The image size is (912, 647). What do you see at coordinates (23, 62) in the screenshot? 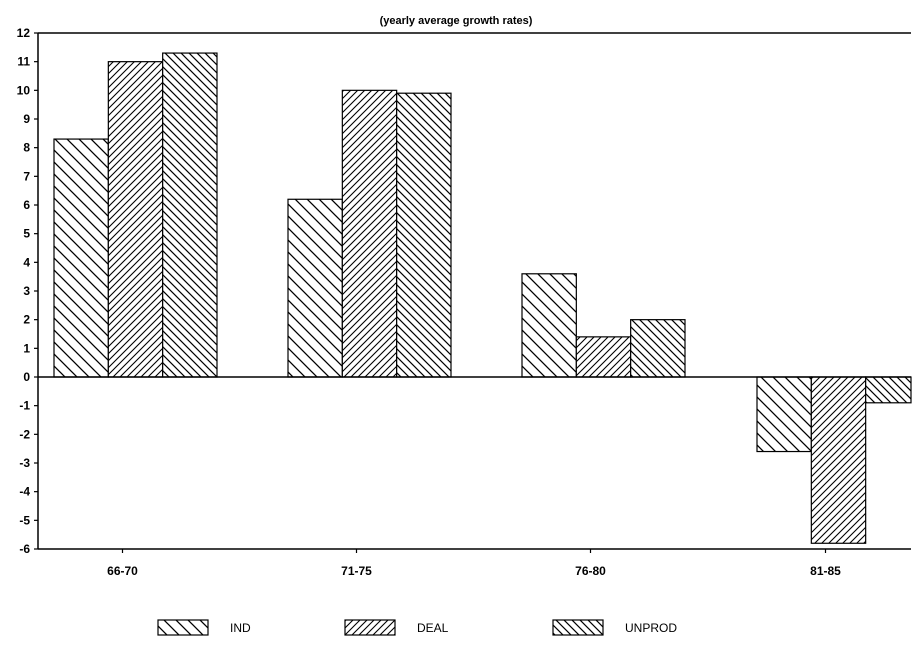
I see `y-tick-label: 11` at bounding box center [23, 62].